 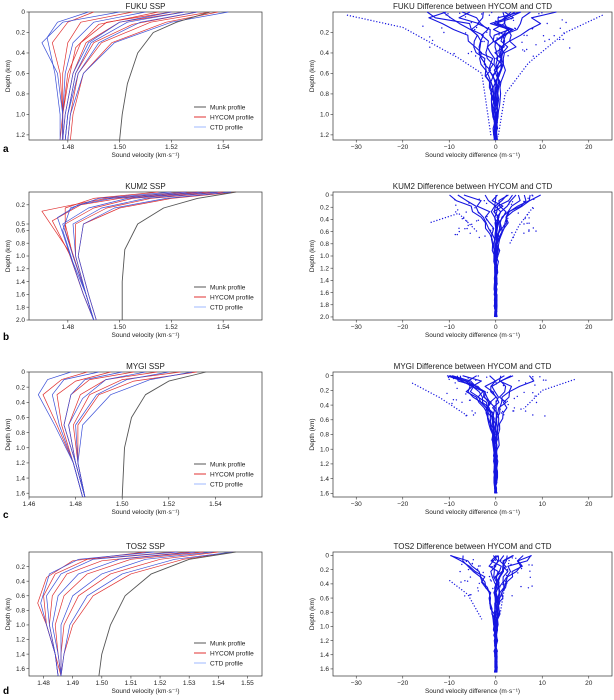 I want to click on x-tick-label: 1.46, so click(x=29, y=504).